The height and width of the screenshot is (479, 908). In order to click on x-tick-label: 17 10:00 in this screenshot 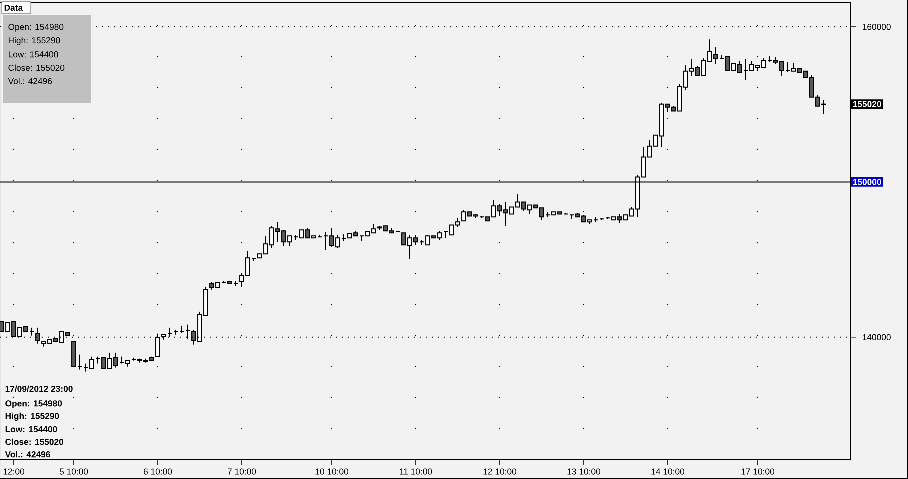, I will do `click(758, 471)`.